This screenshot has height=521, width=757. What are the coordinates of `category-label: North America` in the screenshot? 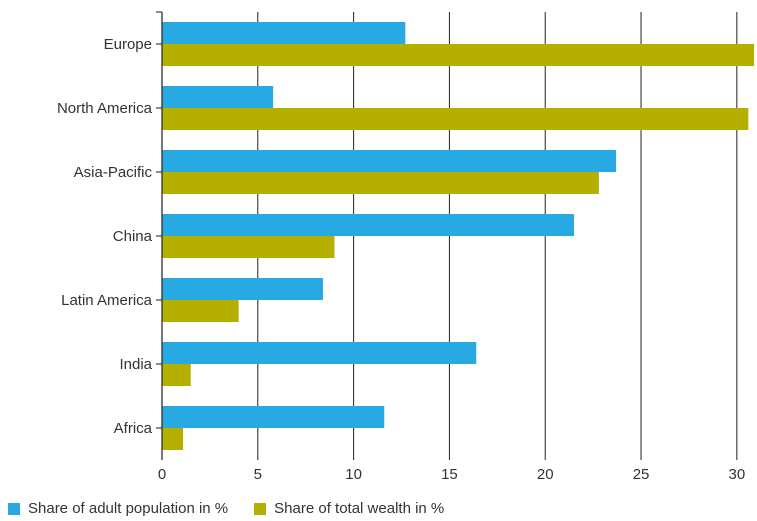 It's located at (105, 108).